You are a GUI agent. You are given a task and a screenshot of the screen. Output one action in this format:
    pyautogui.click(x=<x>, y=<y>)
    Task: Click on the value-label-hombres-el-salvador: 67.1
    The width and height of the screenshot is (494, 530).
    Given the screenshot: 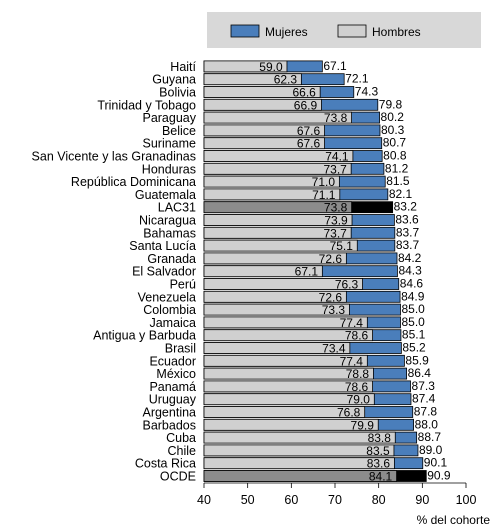 What is the action you would take?
    pyautogui.click(x=307, y=272)
    